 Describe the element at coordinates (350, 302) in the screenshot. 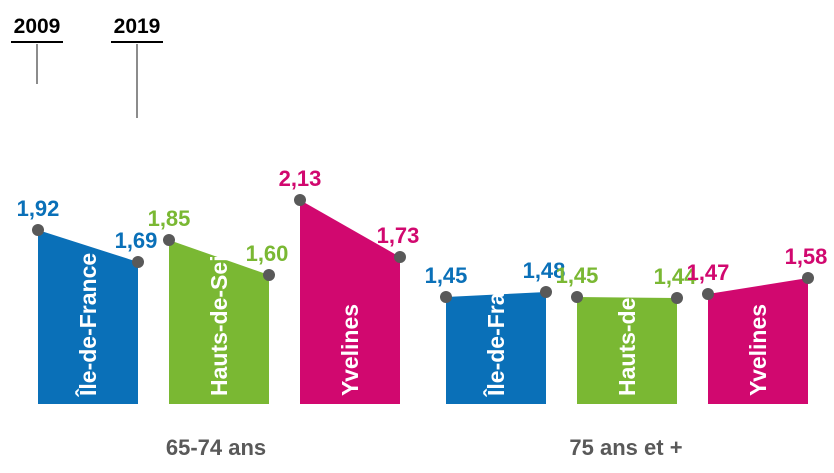

I see `bar-65-74-ans-yvelines` at that location.